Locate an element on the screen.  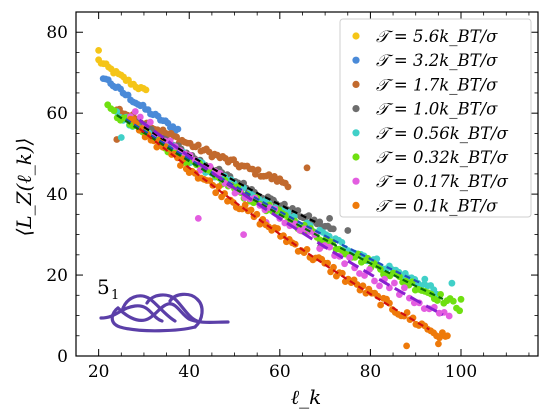
y-tick-label: 60 is located at coordinates (57, 114).